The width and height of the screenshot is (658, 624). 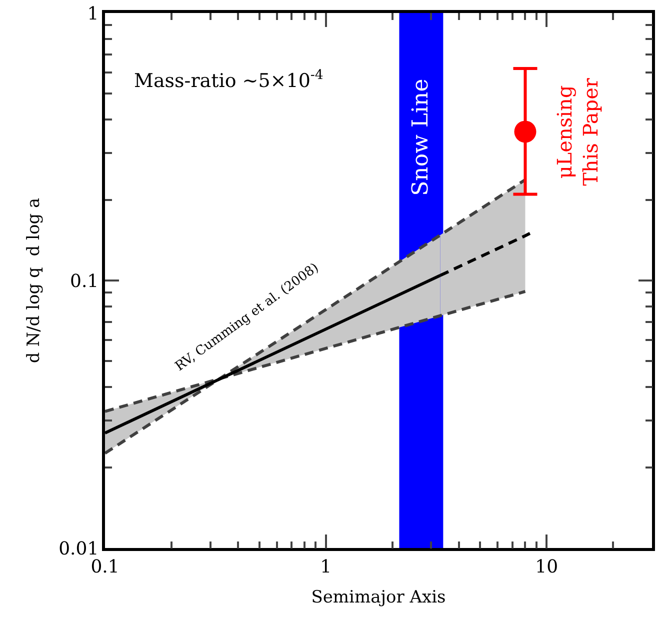 What do you see at coordinates (378, 598) in the screenshot?
I see `x-axis-title: Semimajor Axis` at bounding box center [378, 598].